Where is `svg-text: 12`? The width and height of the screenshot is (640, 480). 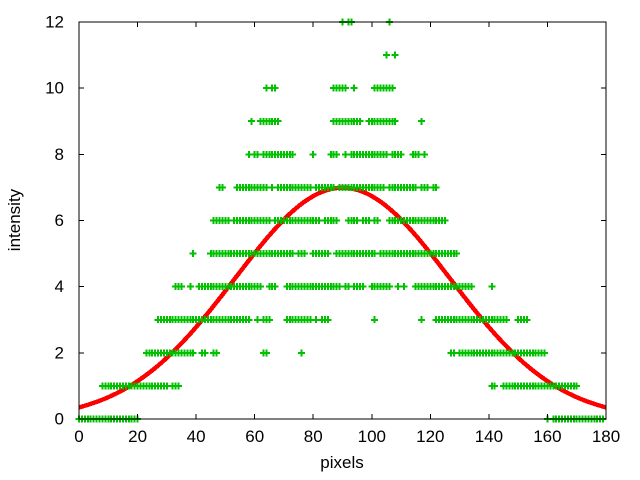 svg-text: 12 is located at coordinates (54, 22).